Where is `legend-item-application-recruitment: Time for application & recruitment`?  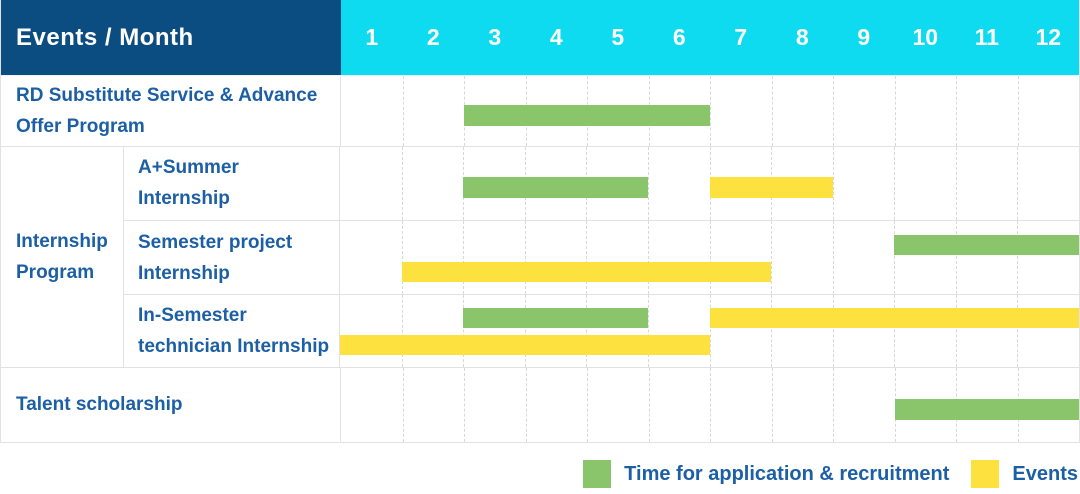
legend-item-application-recruitment: Time for application & recruitment is located at coordinates (766, 474).